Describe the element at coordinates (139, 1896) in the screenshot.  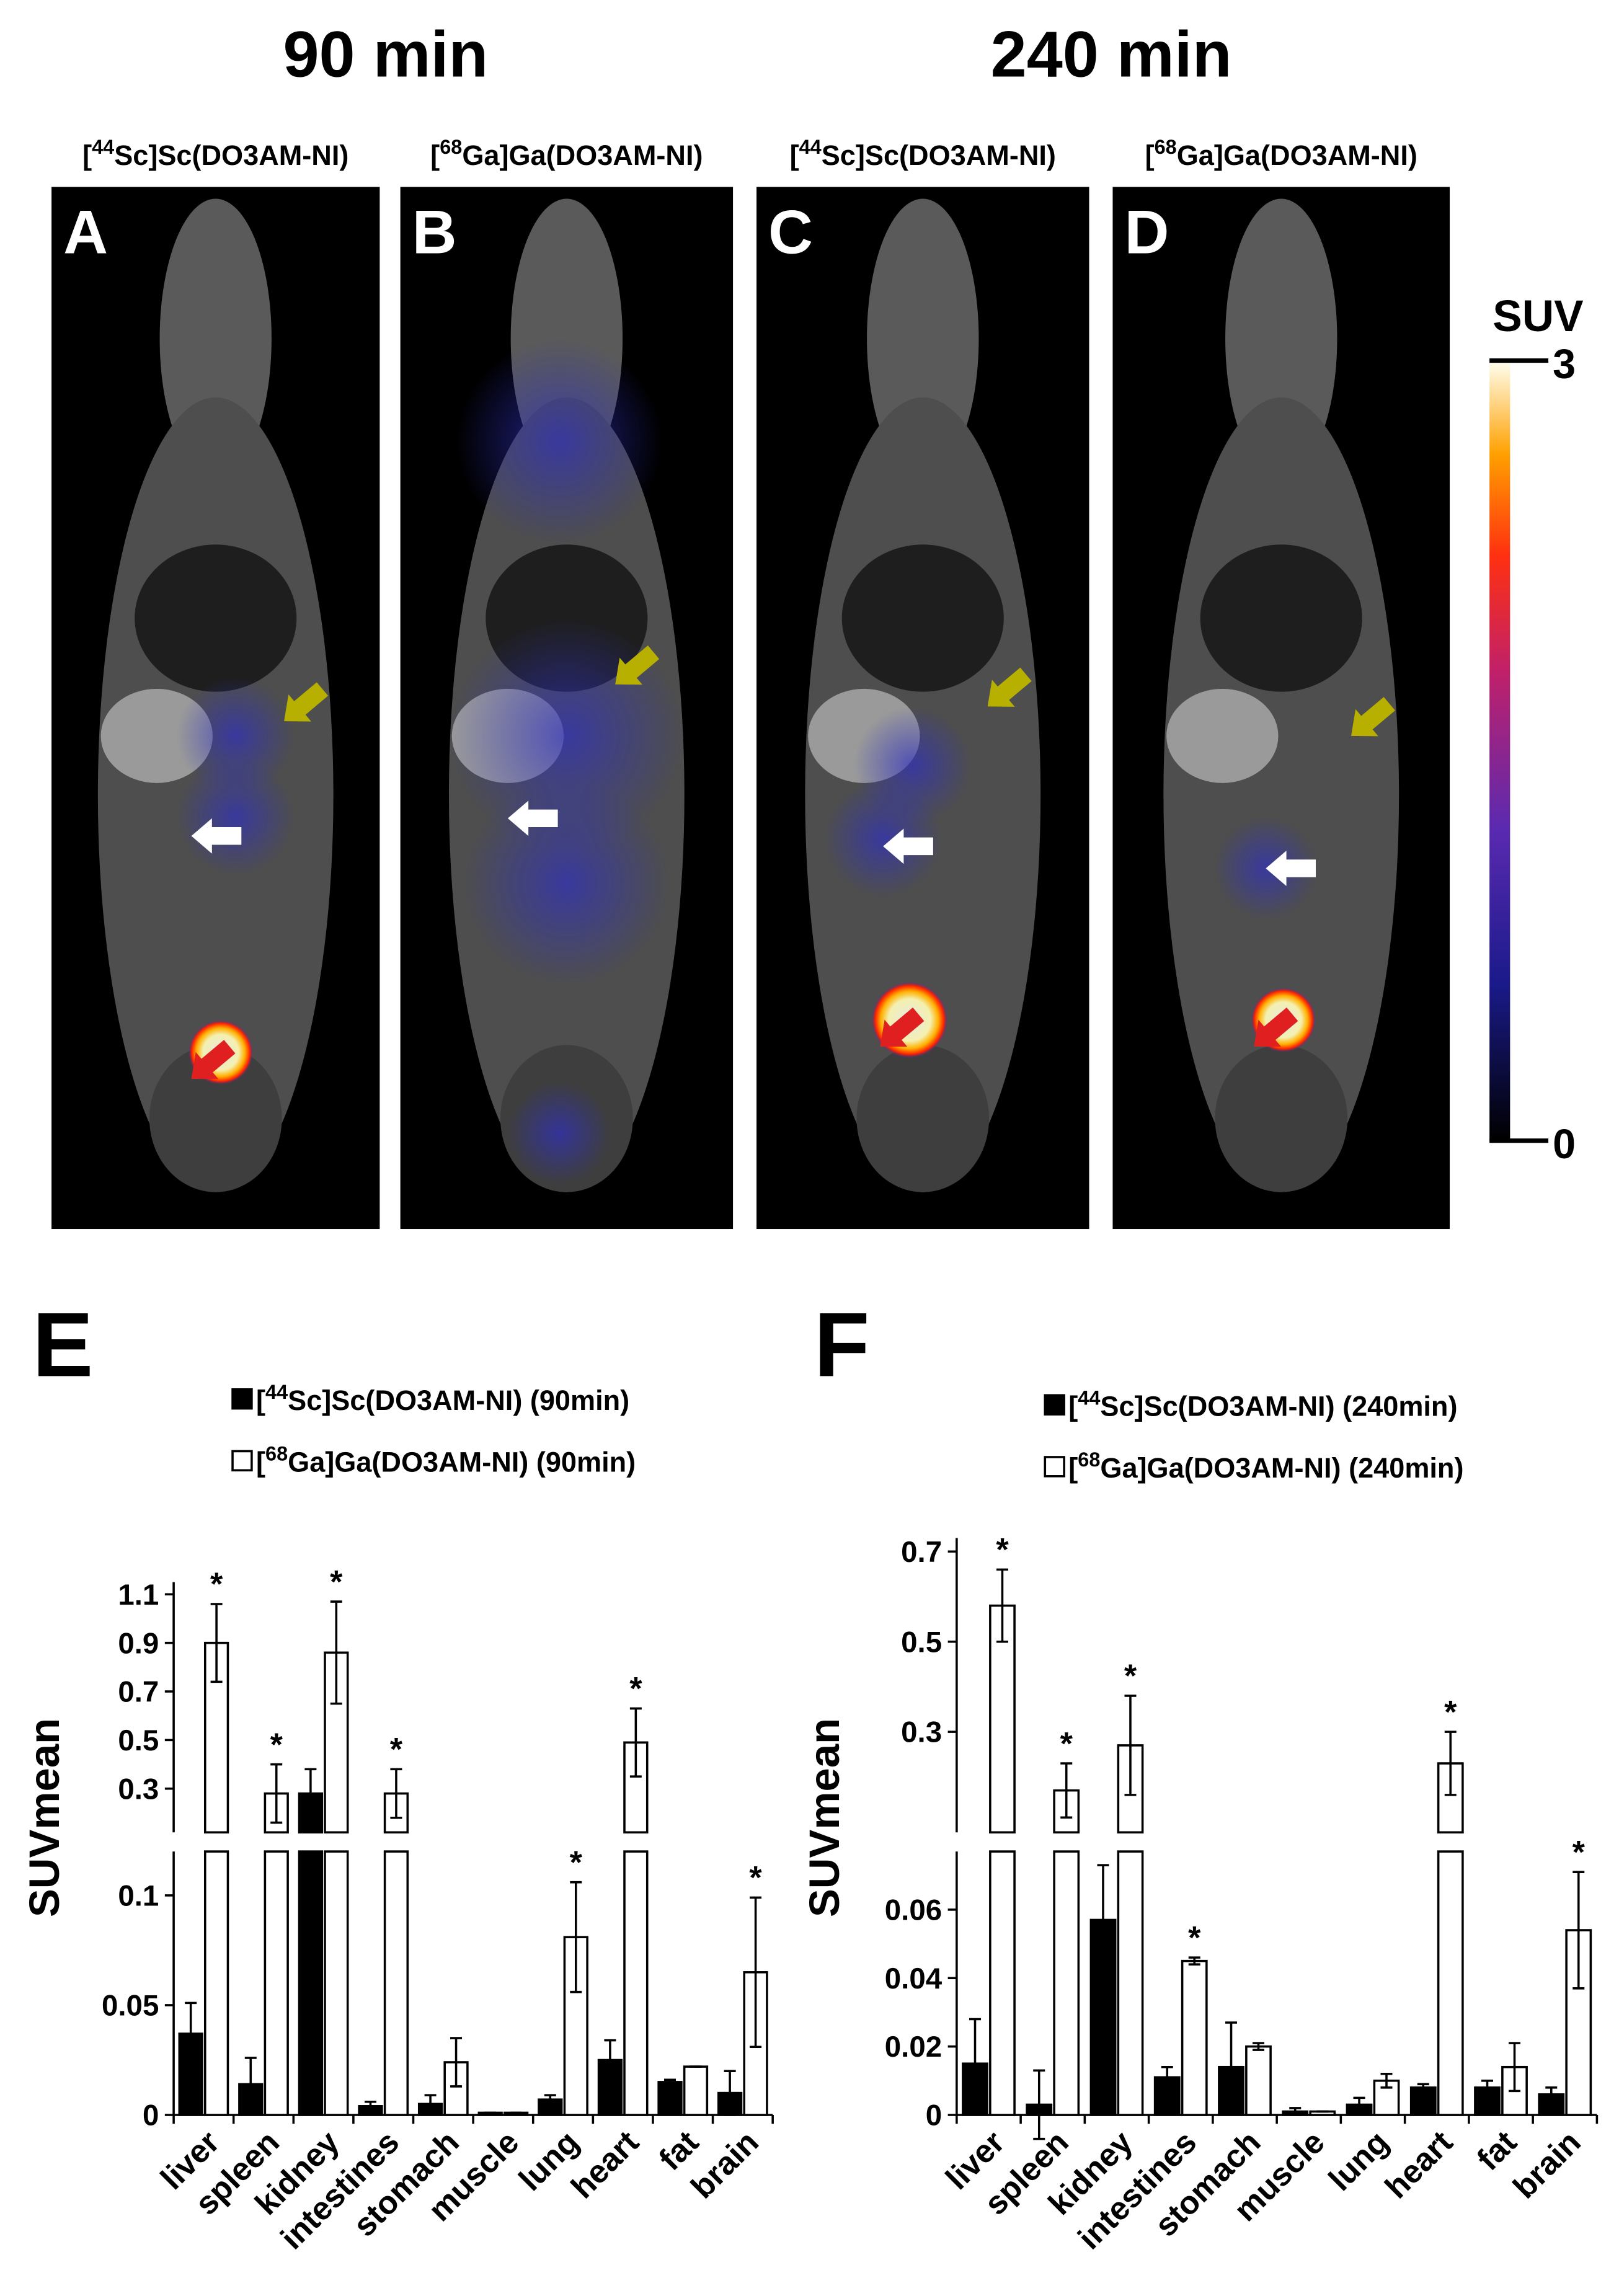
I see `y-tick-label: 0.1` at that location.